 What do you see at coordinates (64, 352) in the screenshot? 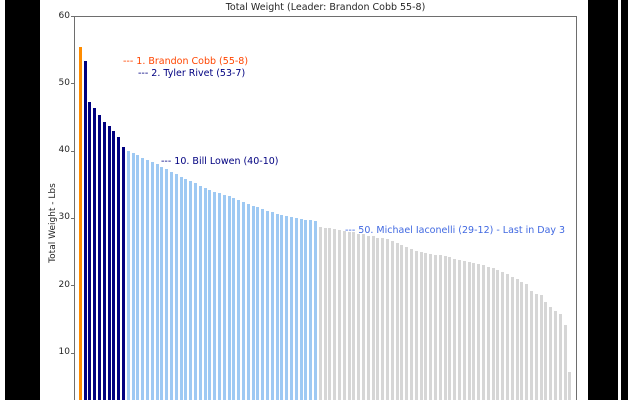
I see `y-tick-label-10: 10` at bounding box center [64, 352].